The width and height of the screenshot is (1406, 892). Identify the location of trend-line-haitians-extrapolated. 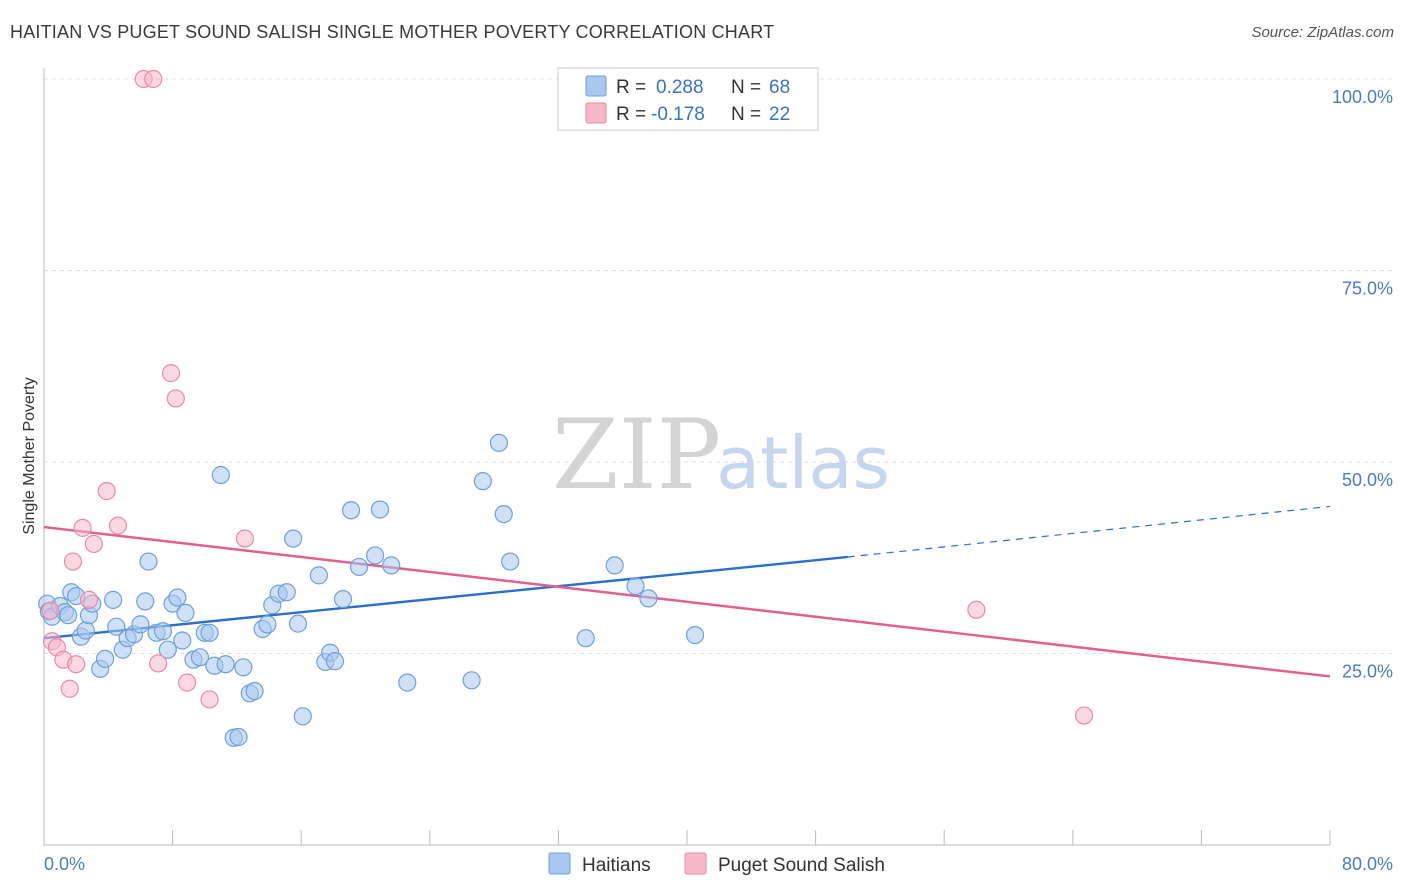
(1089, 531).